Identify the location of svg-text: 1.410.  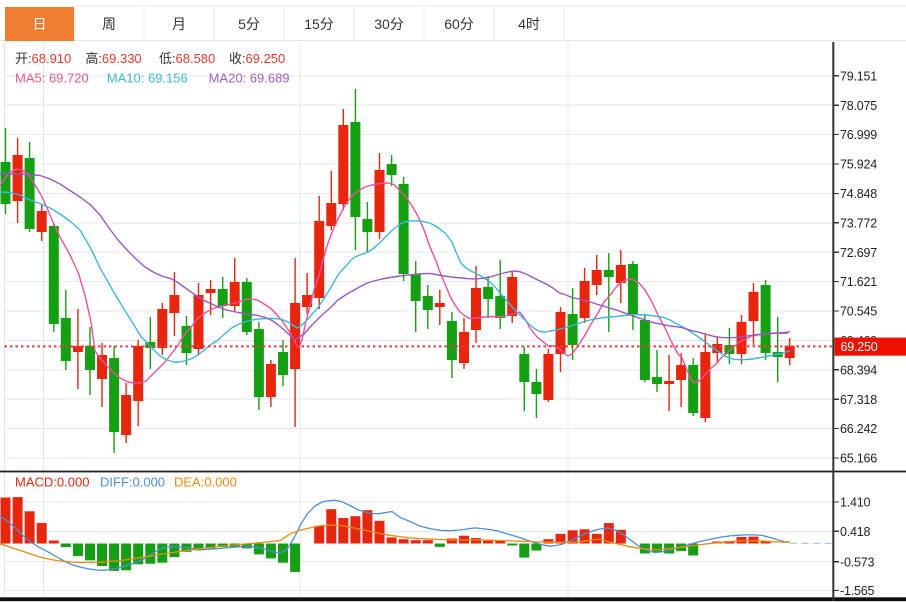
(855, 503).